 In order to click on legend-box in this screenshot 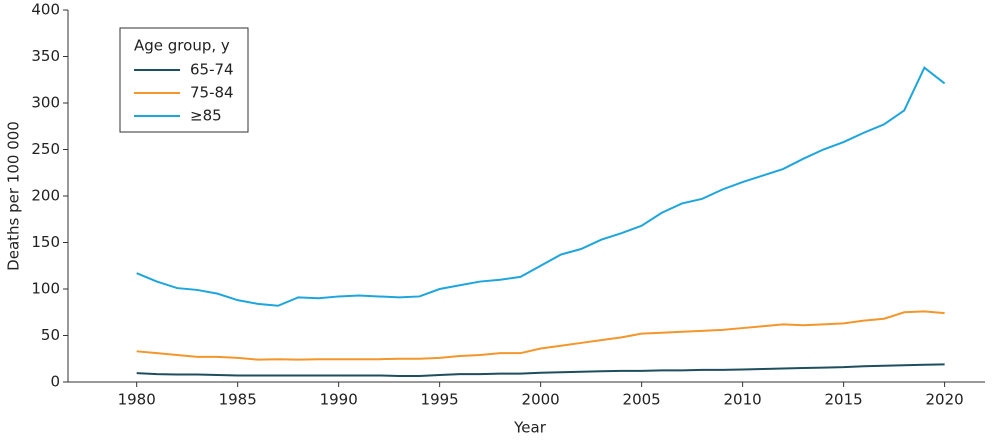, I will do `click(184, 80)`.